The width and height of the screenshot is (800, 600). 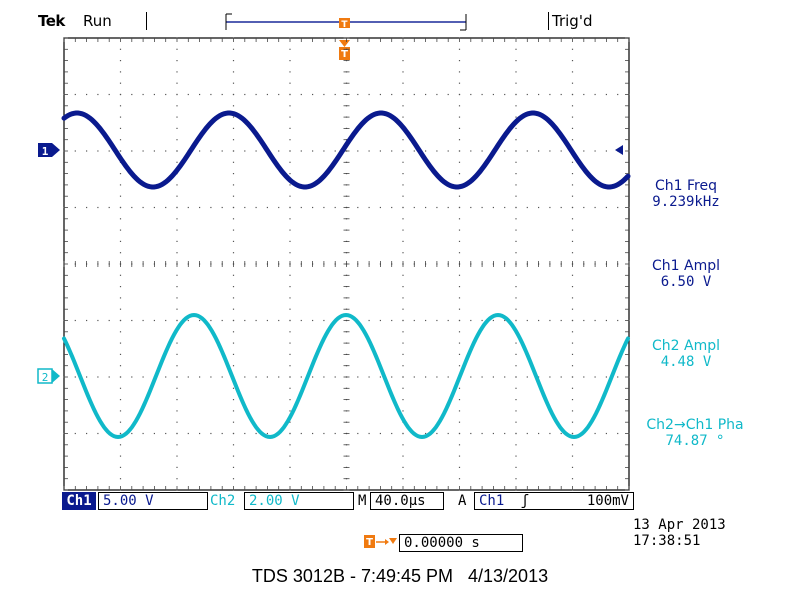 I want to click on ch1-ground-marker: 1, so click(x=49, y=150).